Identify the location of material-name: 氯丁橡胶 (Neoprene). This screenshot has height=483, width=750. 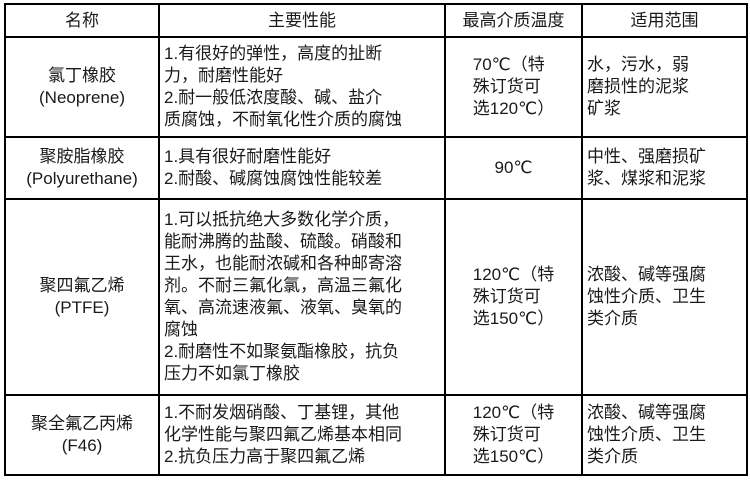
(82, 87).